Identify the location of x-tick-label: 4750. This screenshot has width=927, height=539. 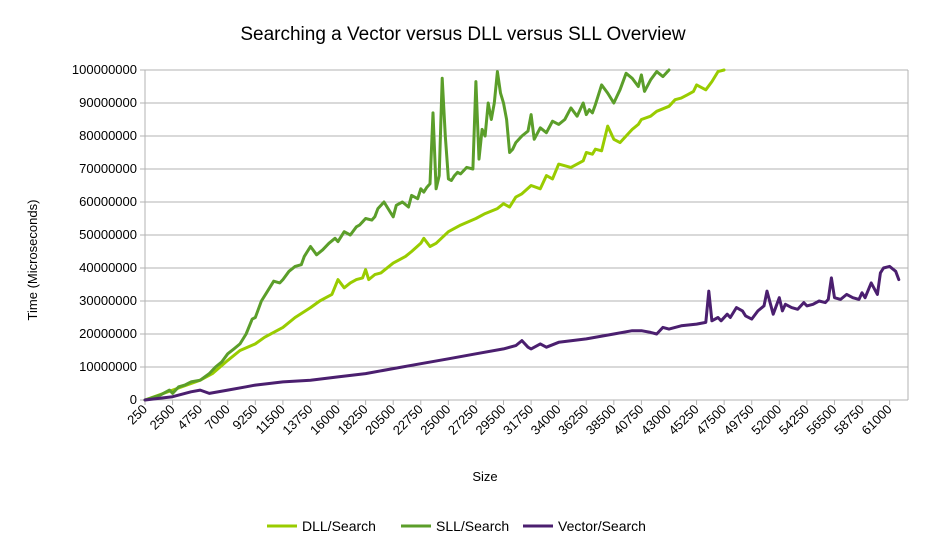
(189, 417).